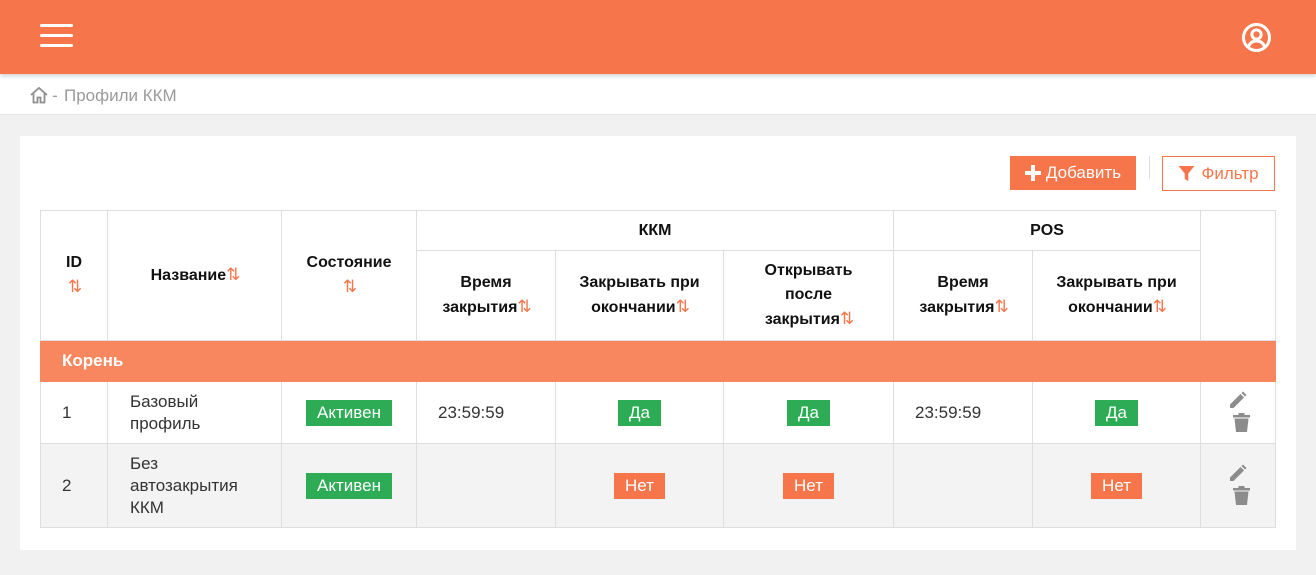 The width and height of the screenshot is (1316, 575). I want to click on cell-kkm-close-on-end: Да, so click(639, 412).